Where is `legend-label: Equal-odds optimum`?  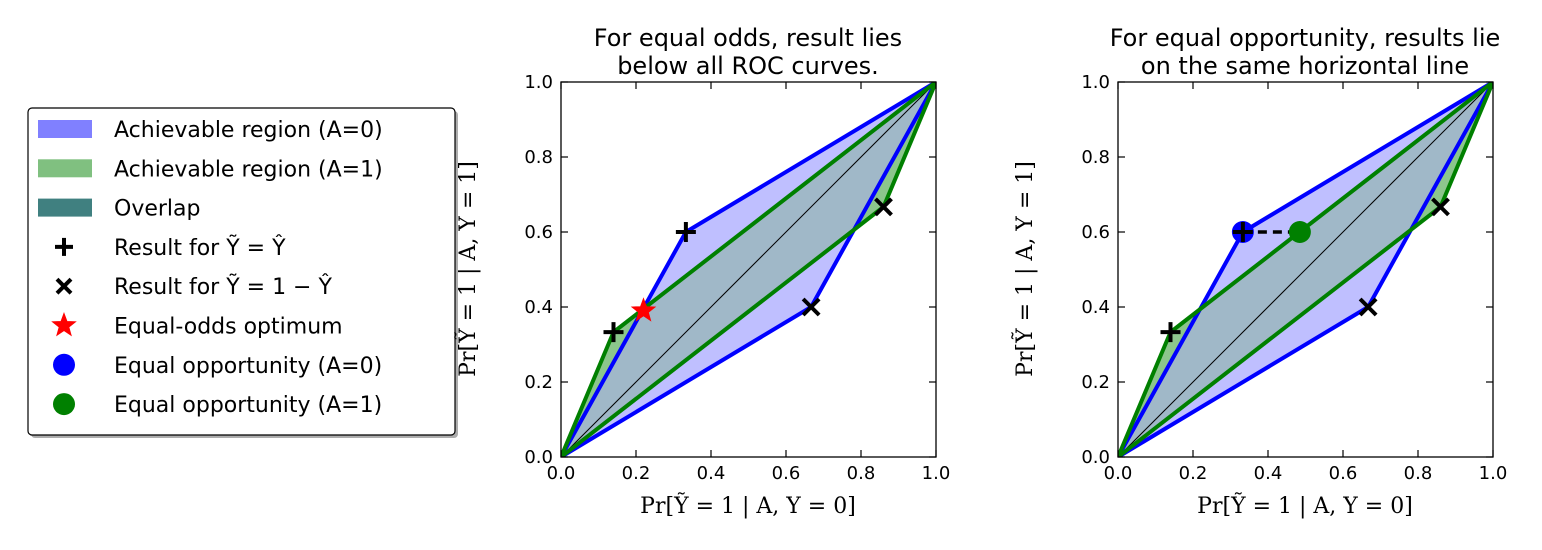 legend-label: Equal-odds optimum is located at coordinates (228, 327).